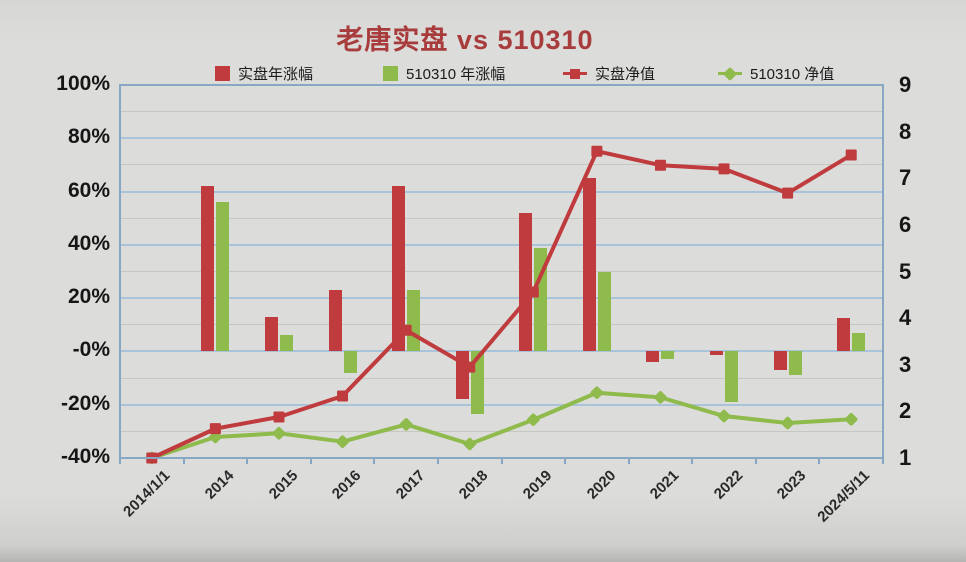  I want to click on x-axis-label-2024/5/11: 2024/5/11, so click(844, 496).